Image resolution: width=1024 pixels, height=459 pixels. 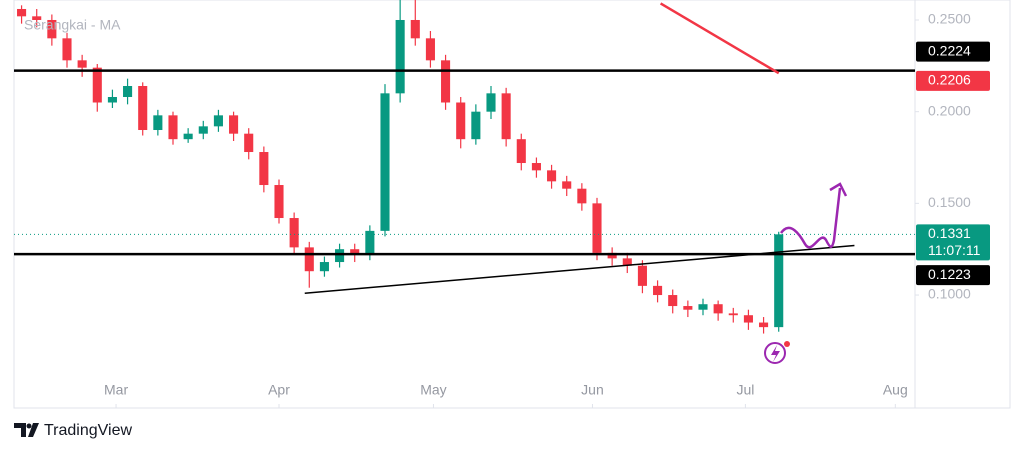 I want to click on legend-title: Serangkai - MA, so click(x=72, y=25).